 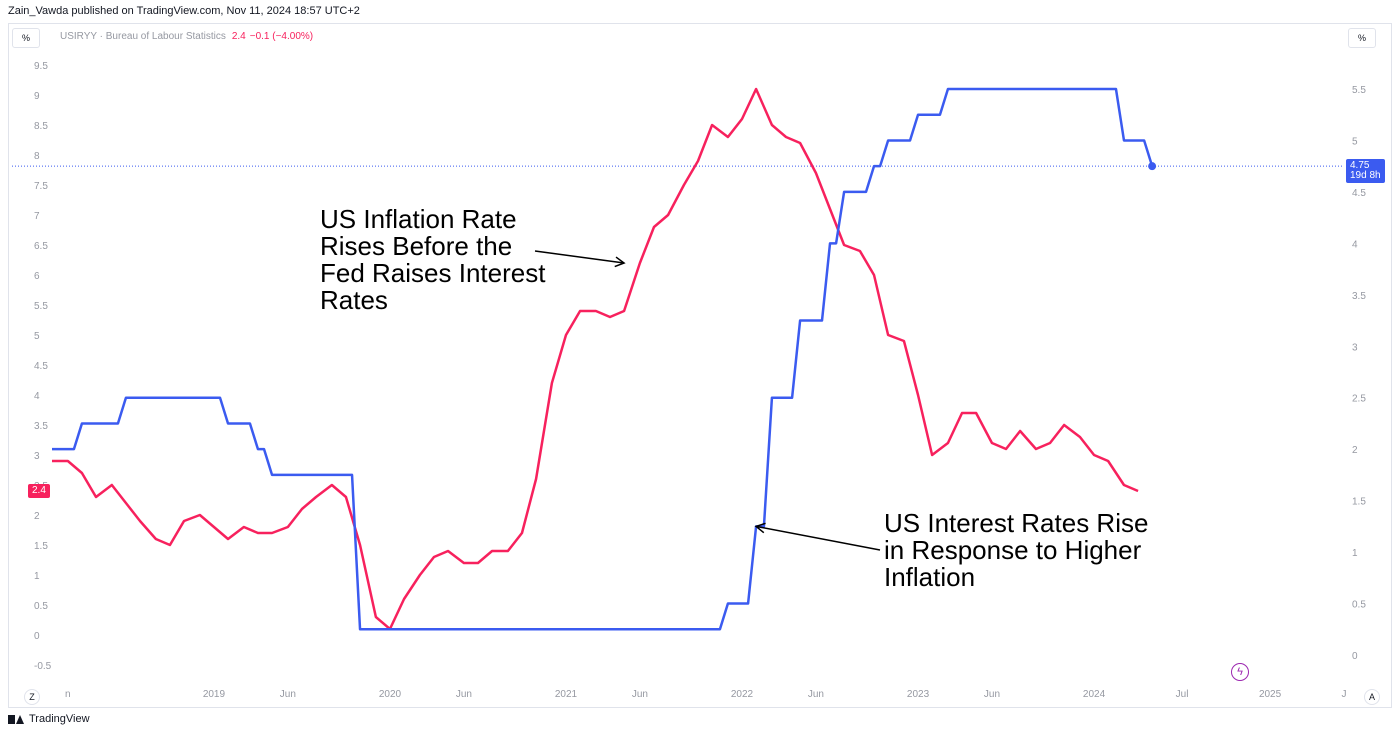 What do you see at coordinates (37, 636) in the screenshot?
I see `y-left-tick-label: 0` at bounding box center [37, 636].